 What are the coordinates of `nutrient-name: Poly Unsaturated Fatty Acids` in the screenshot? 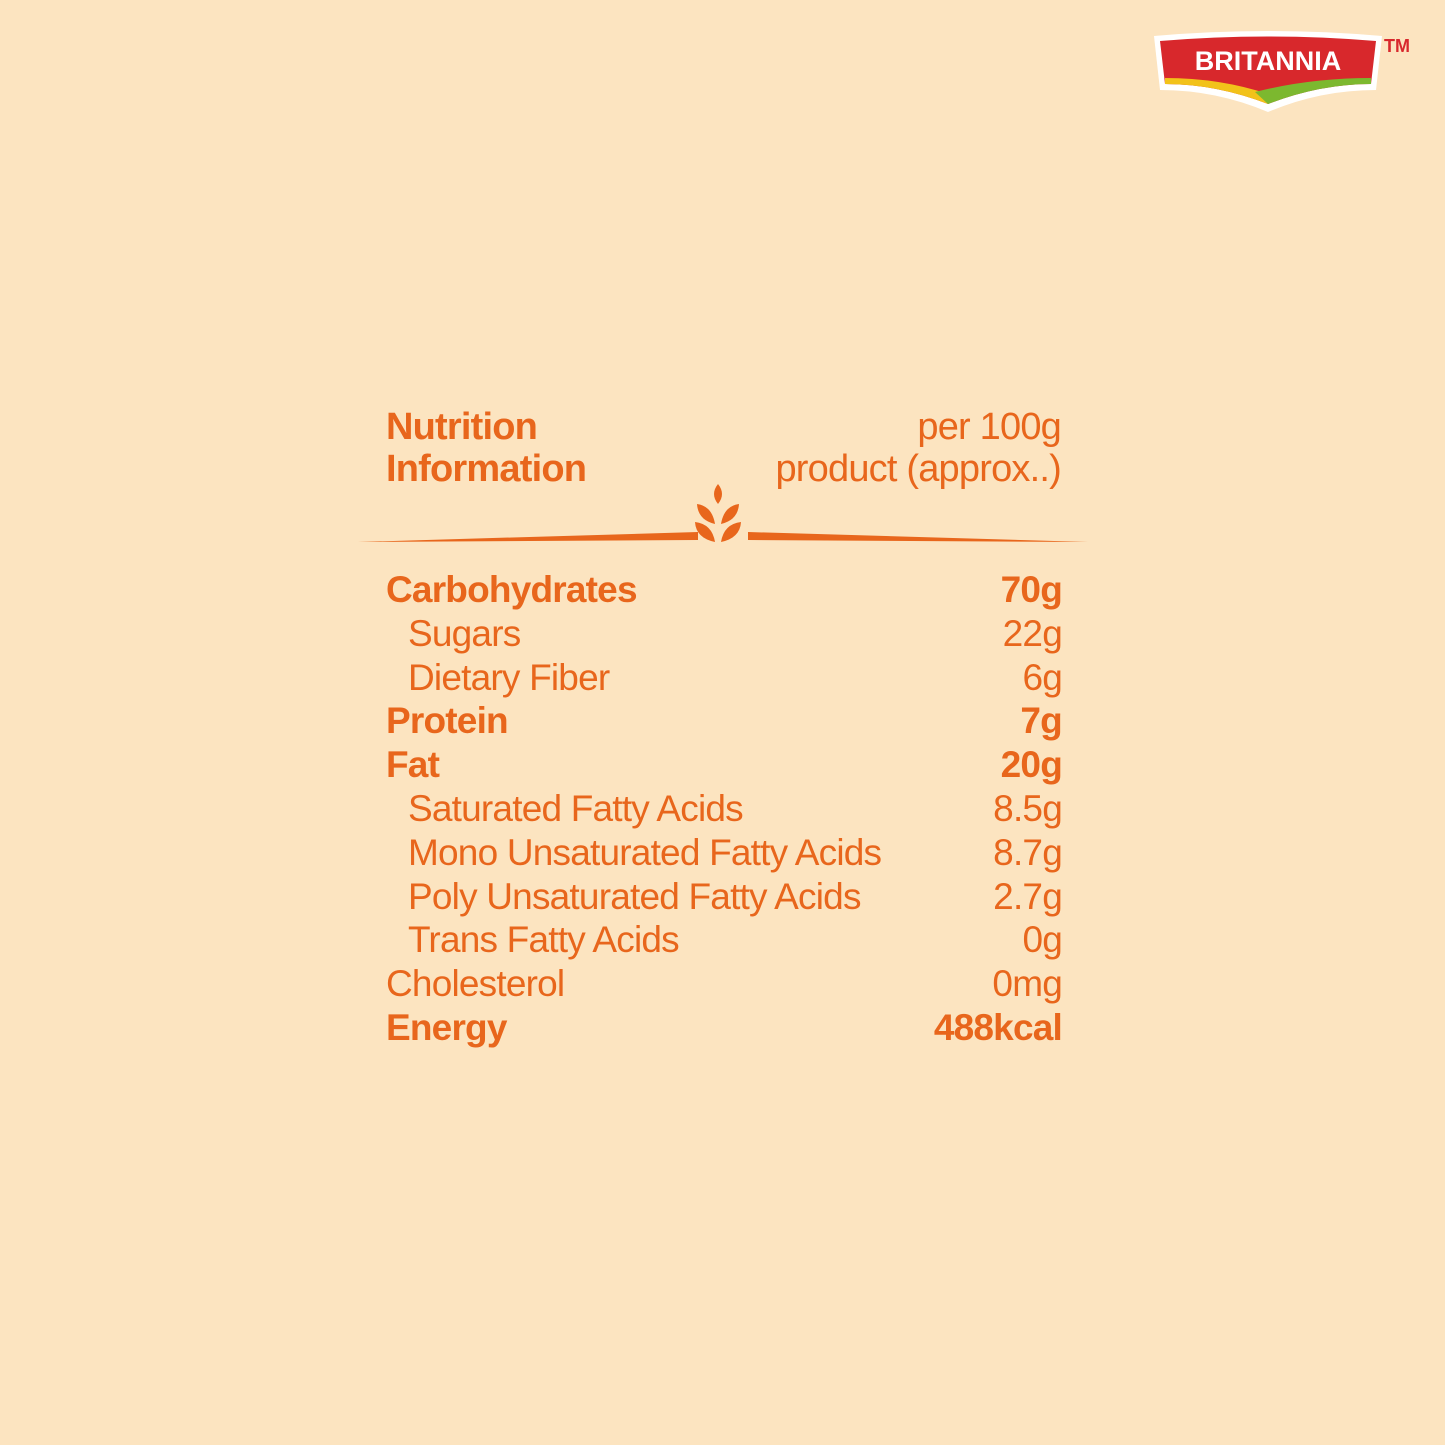 It's located at (634, 896).